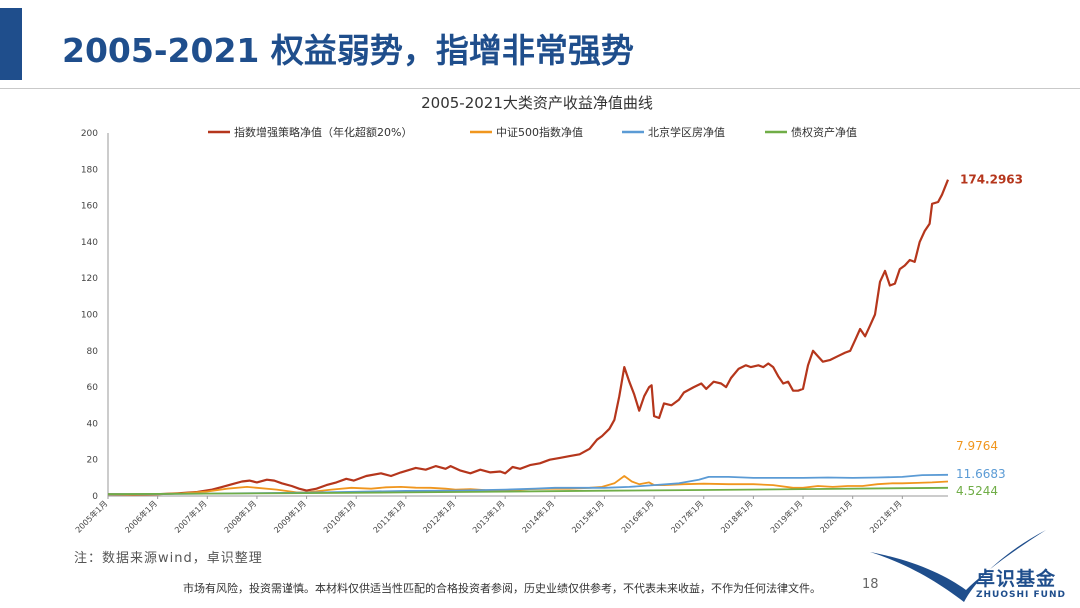 Image resolution: width=1080 pixels, height=608 pixels. Describe the element at coordinates (93, 388) in the screenshot. I see `y-tick-label: 60` at that location.